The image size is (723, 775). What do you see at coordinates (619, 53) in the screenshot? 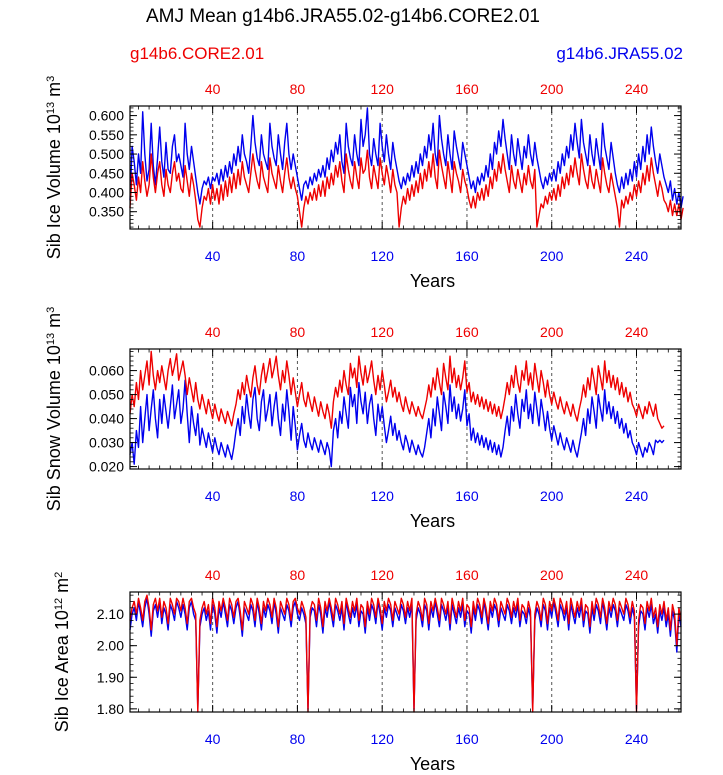
I see `legend-jra55: g14b6.JRA55.02` at bounding box center [619, 53].